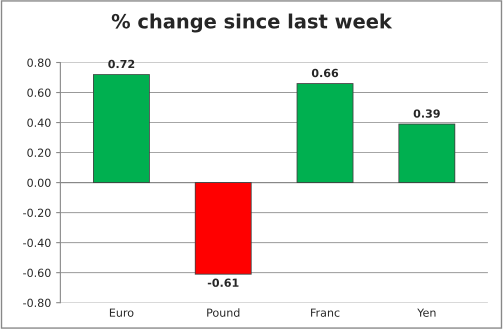 The image size is (503, 329). Describe the element at coordinates (325, 73) in the screenshot. I see `data-label: 0.66` at that location.